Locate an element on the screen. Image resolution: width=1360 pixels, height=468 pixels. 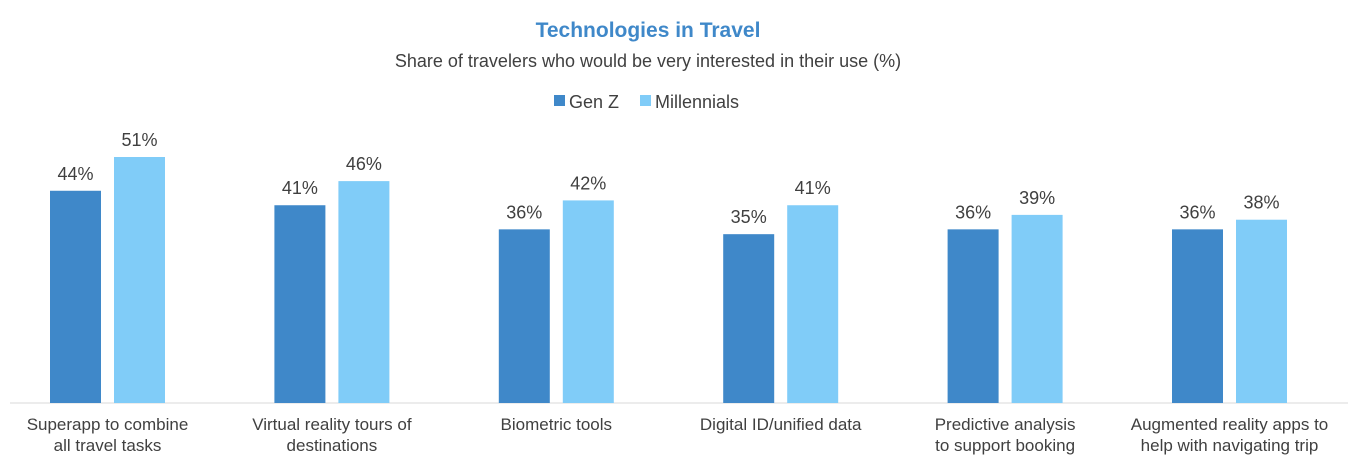
data-label-gen-z-1: 41% is located at coordinates (300, 188).